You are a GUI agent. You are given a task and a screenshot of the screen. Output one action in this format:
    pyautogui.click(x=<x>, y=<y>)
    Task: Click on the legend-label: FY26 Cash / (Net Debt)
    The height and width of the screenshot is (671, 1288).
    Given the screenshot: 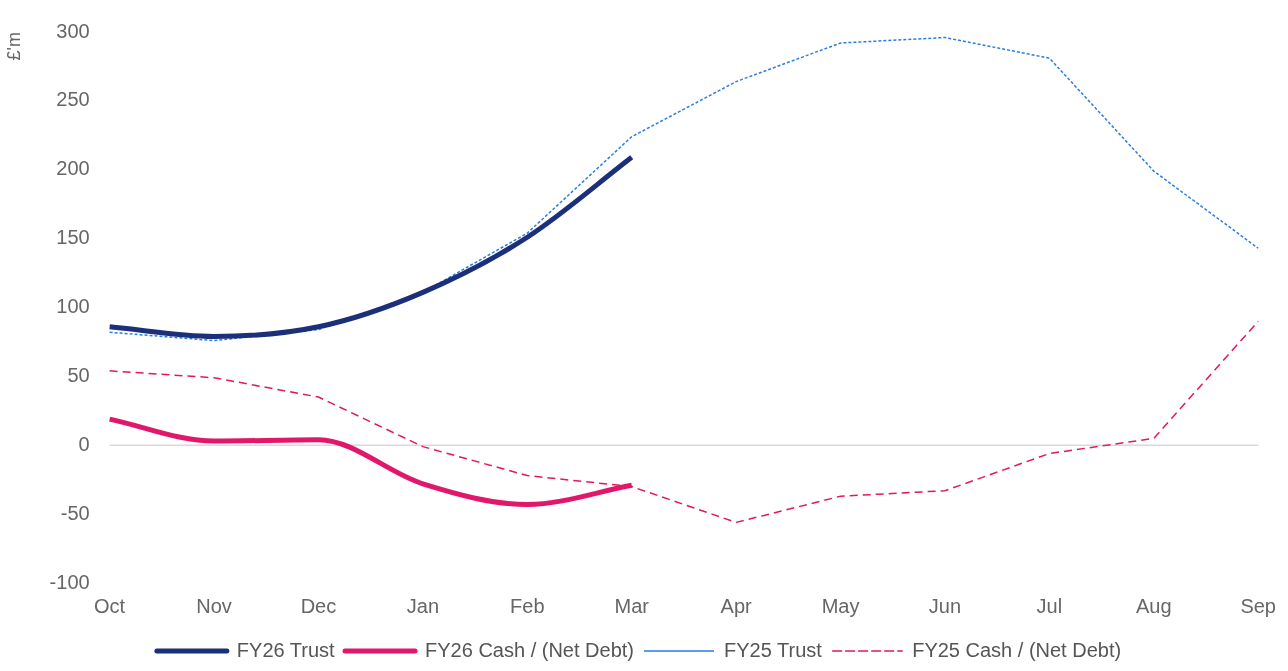 What is the action you would take?
    pyautogui.click(x=529, y=649)
    